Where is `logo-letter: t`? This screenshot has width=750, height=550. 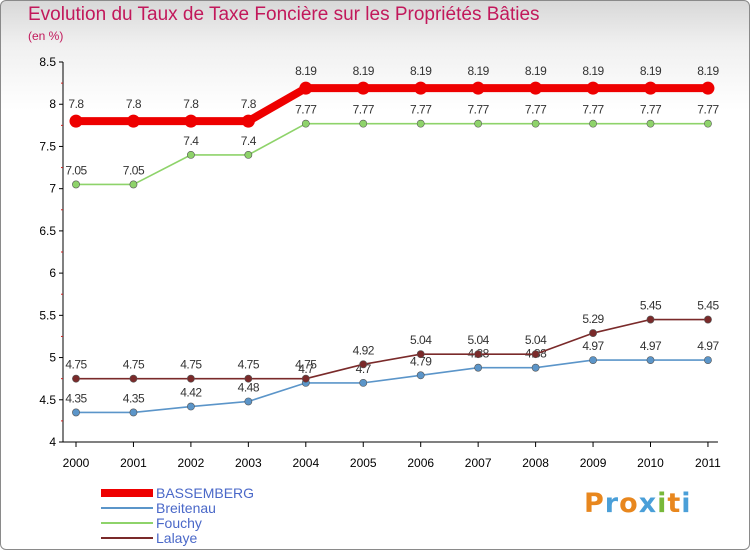
logo-letter: t is located at coordinates (674, 503).